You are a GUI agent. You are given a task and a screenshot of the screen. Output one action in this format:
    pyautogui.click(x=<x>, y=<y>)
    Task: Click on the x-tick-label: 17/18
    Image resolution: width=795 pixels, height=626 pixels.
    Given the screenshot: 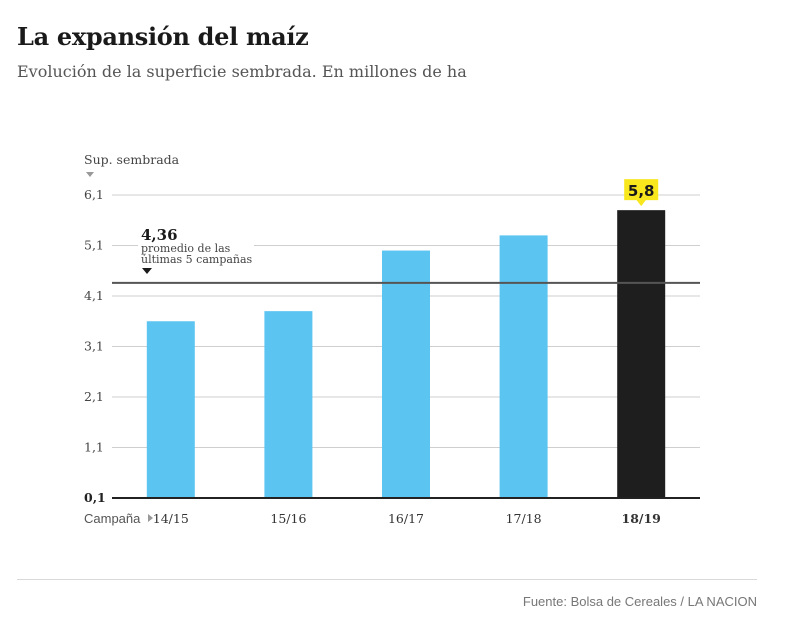 What is the action you would take?
    pyautogui.click(x=524, y=518)
    